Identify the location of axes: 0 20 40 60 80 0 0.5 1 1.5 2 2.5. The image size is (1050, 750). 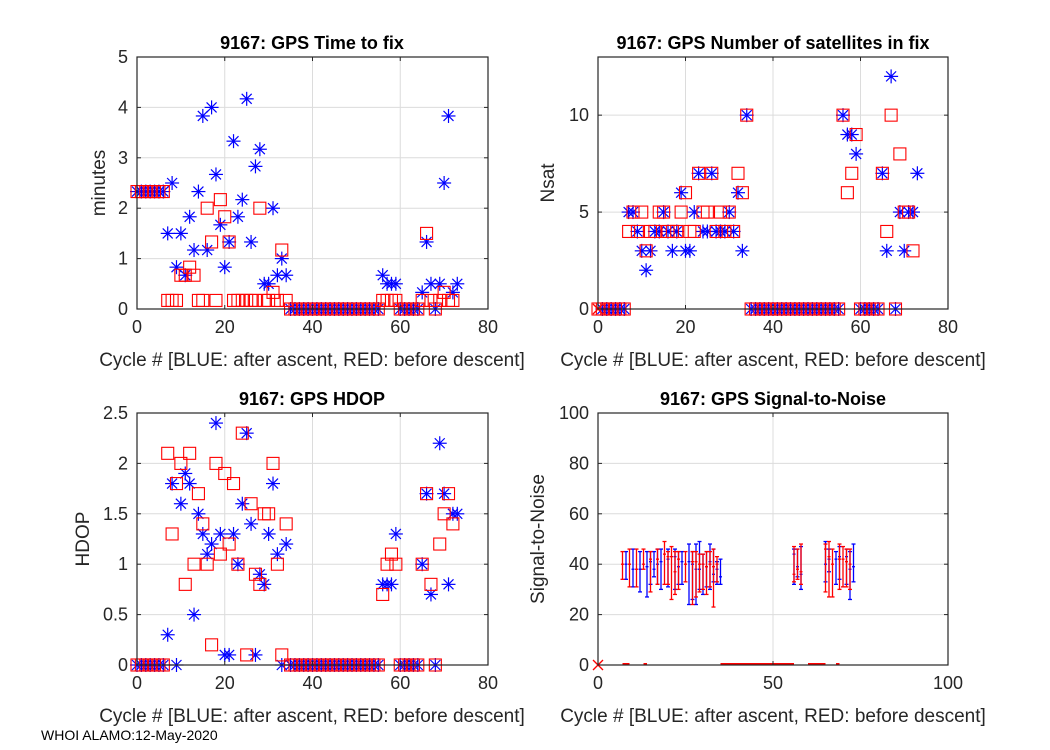
(300, 548).